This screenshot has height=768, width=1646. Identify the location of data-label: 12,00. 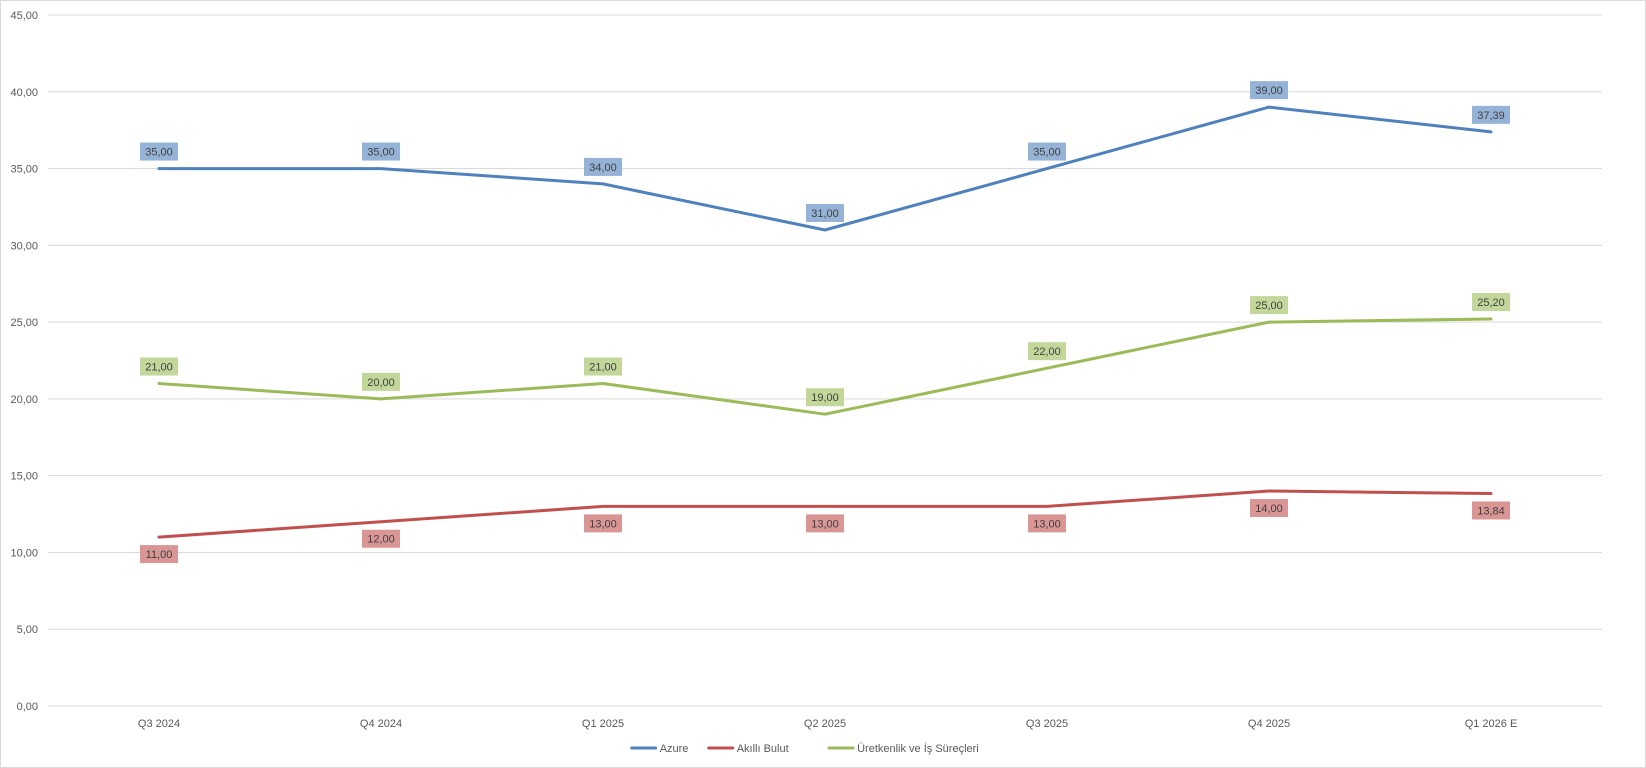
(381, 538).